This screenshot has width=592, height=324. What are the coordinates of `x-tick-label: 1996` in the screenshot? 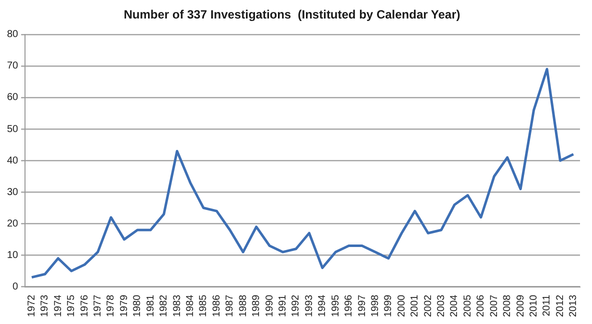 It's located at (349, 306).